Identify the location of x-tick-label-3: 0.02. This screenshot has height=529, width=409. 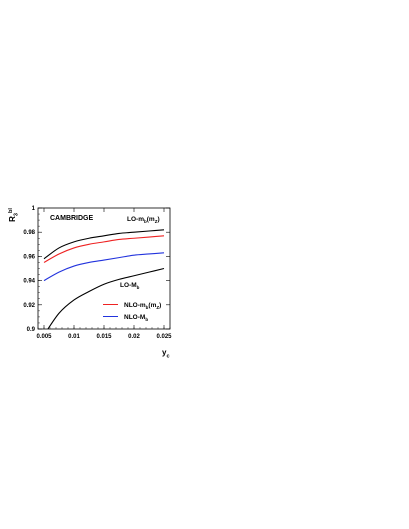
(134, 337).